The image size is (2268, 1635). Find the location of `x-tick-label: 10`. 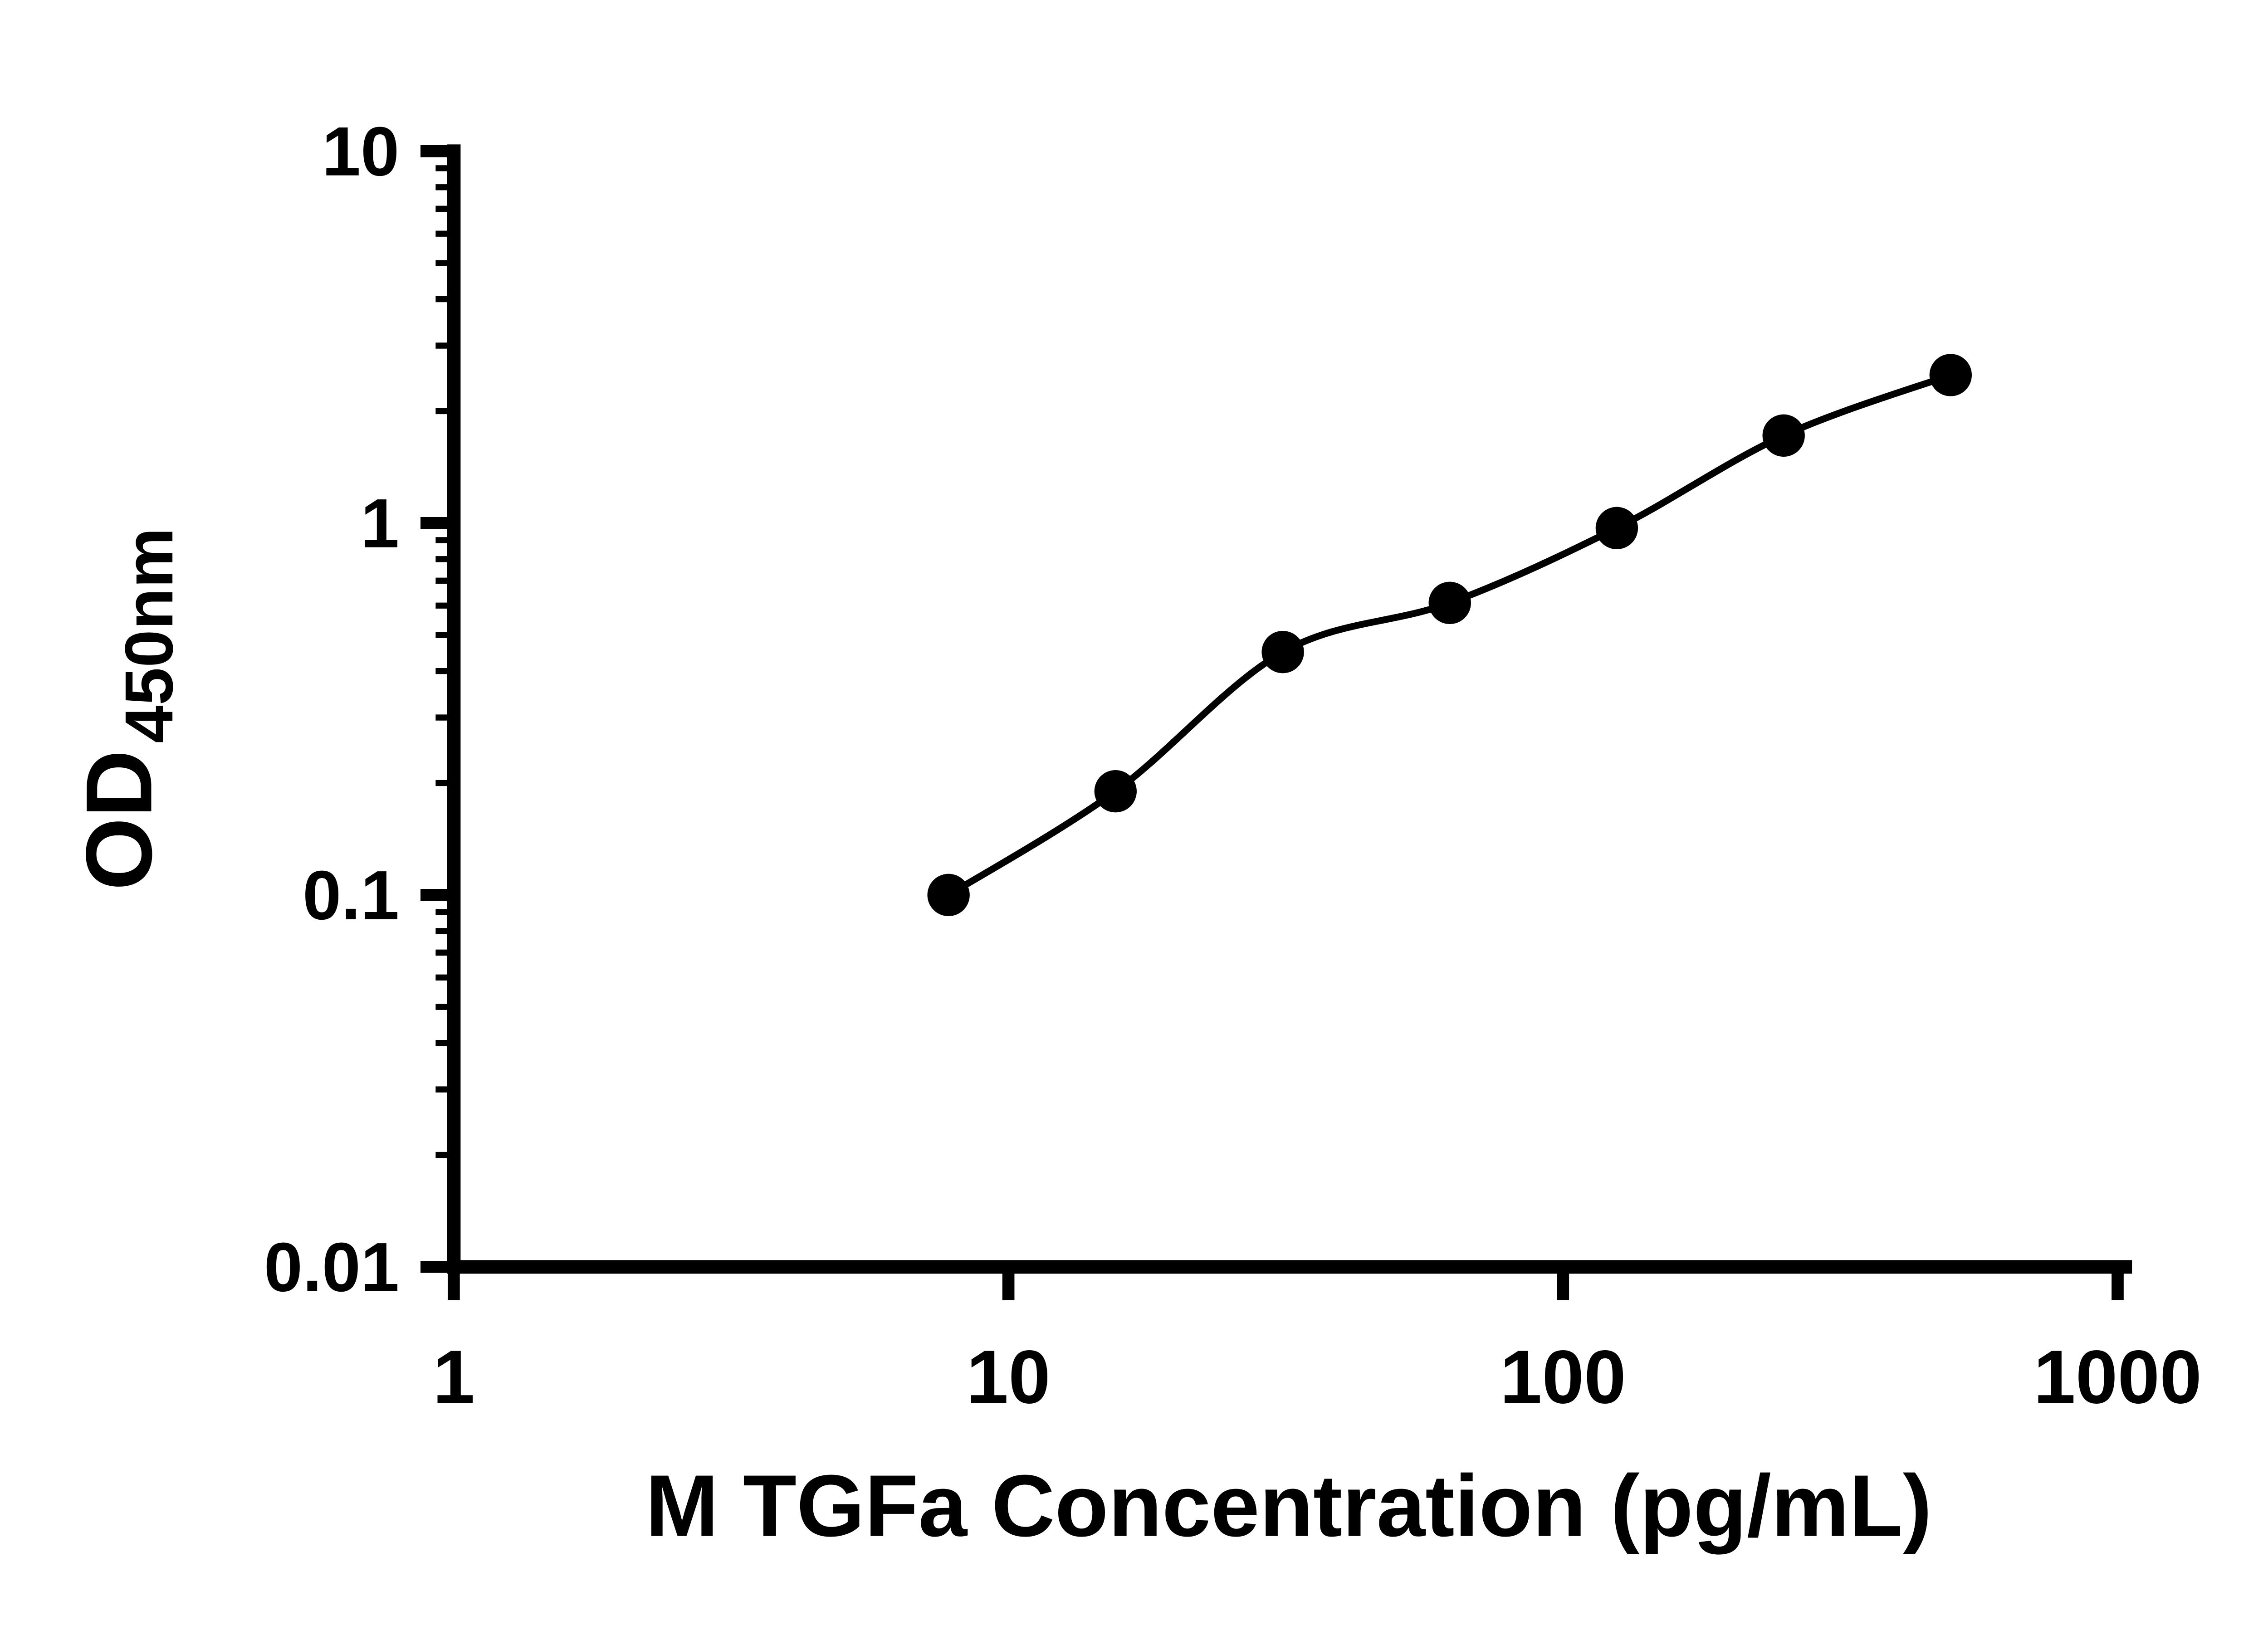

x-tick-label: 10 is located at coordinates (1008, 1377).